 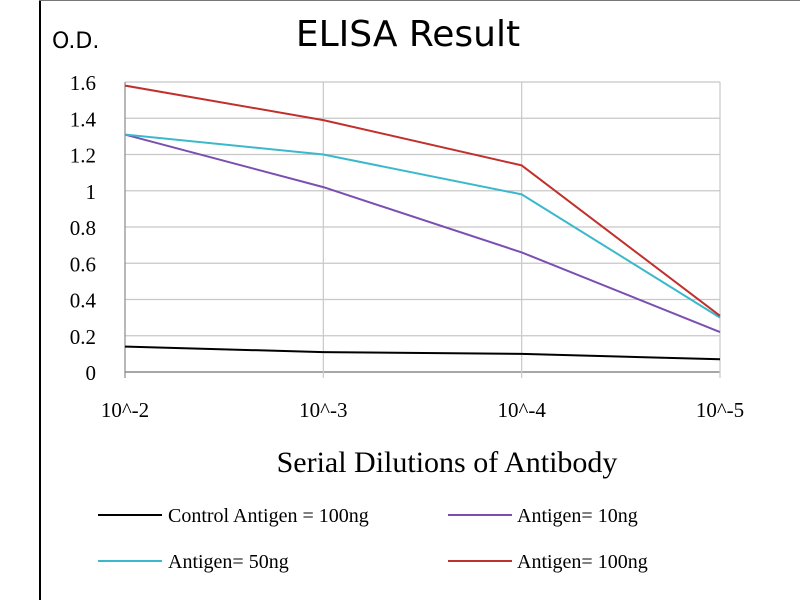 I want to click on y-tick-label: 1.6, so click(x=83, y=83).